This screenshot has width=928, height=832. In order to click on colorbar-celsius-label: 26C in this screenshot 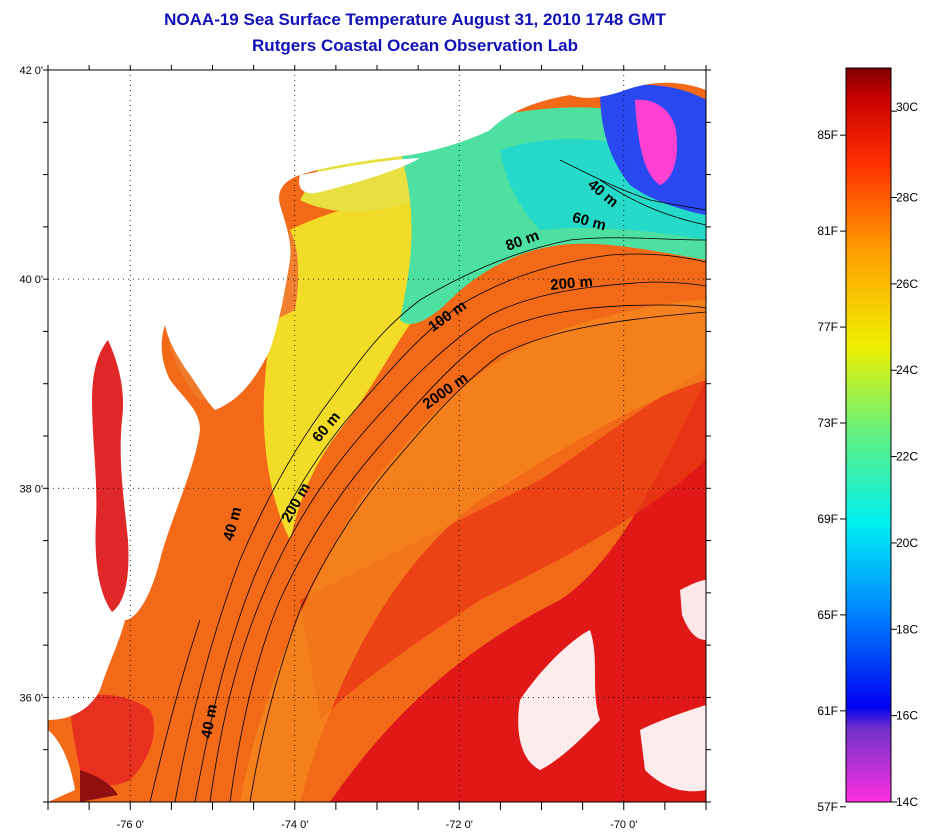, I will do `click(907, 284)`.